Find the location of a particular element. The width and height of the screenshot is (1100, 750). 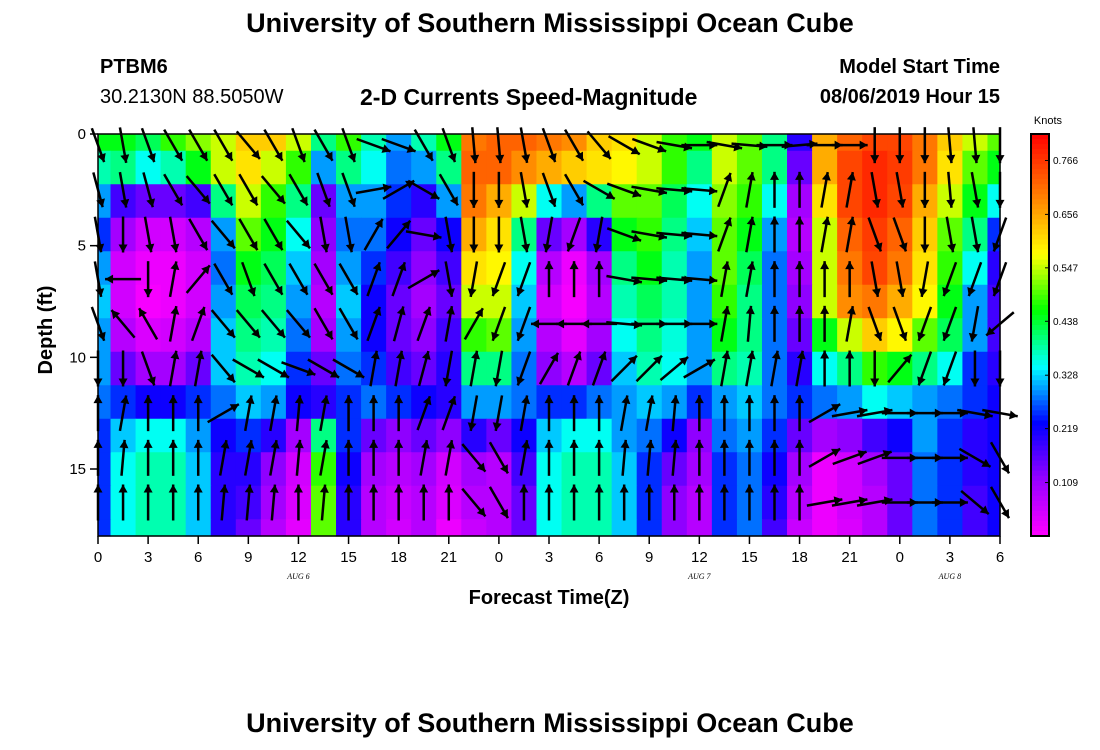

x-tick-label: 18 is located at coordinates (398, 557).